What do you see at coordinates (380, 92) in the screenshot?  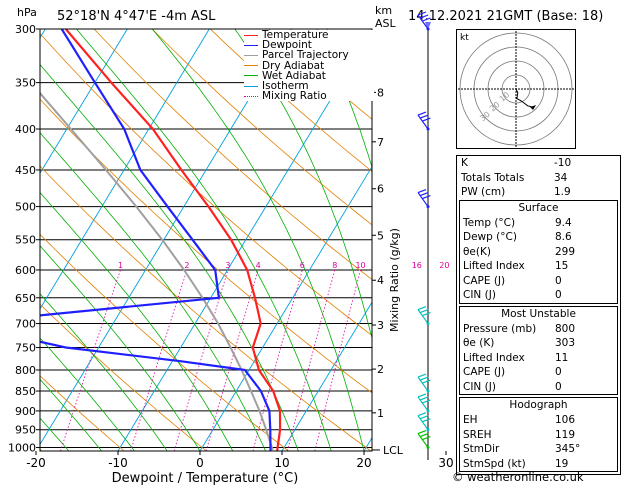 I see `km-tick-label: 8` at bounding box center [380, 92].